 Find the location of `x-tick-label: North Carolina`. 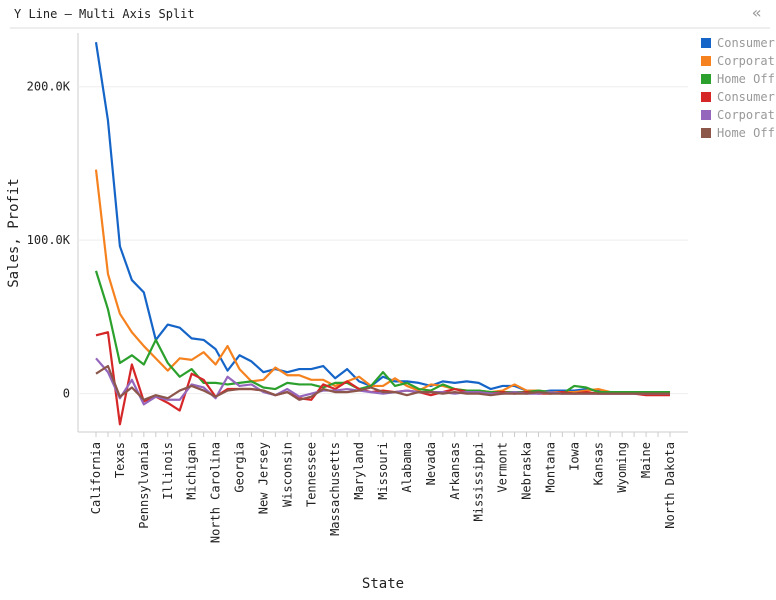

x-tick-label: North Carolina is located at coordinates (216, 492).